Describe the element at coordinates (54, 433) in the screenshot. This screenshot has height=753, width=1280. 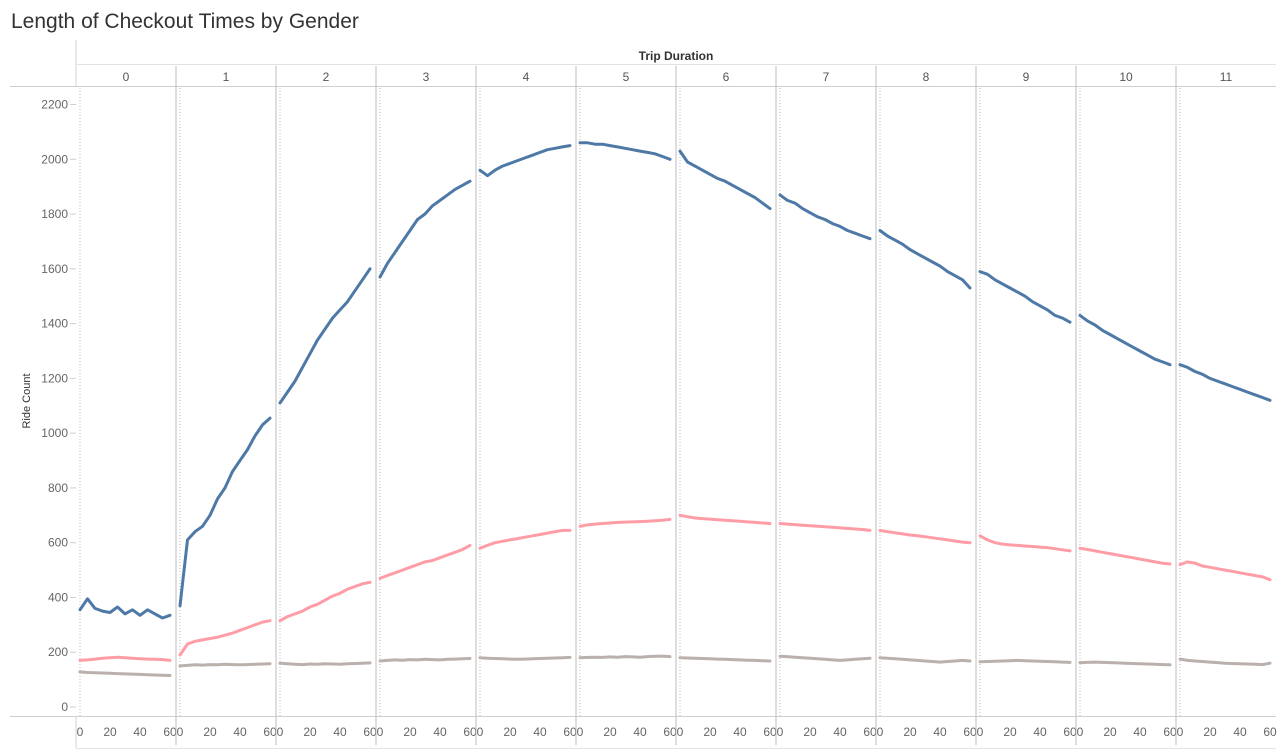
I see `y-tick-label: 1000` at that location.